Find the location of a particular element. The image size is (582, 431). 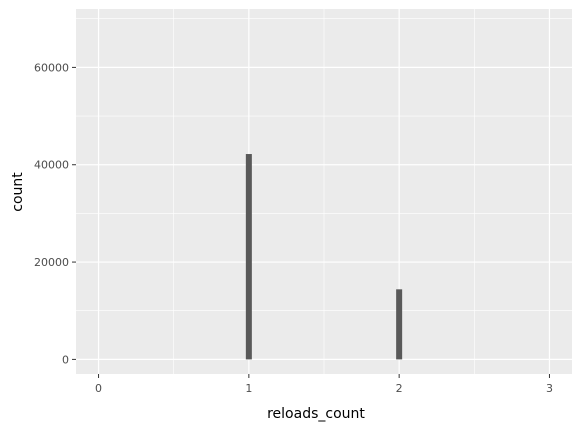

bars is located at coordinates (324, 257).